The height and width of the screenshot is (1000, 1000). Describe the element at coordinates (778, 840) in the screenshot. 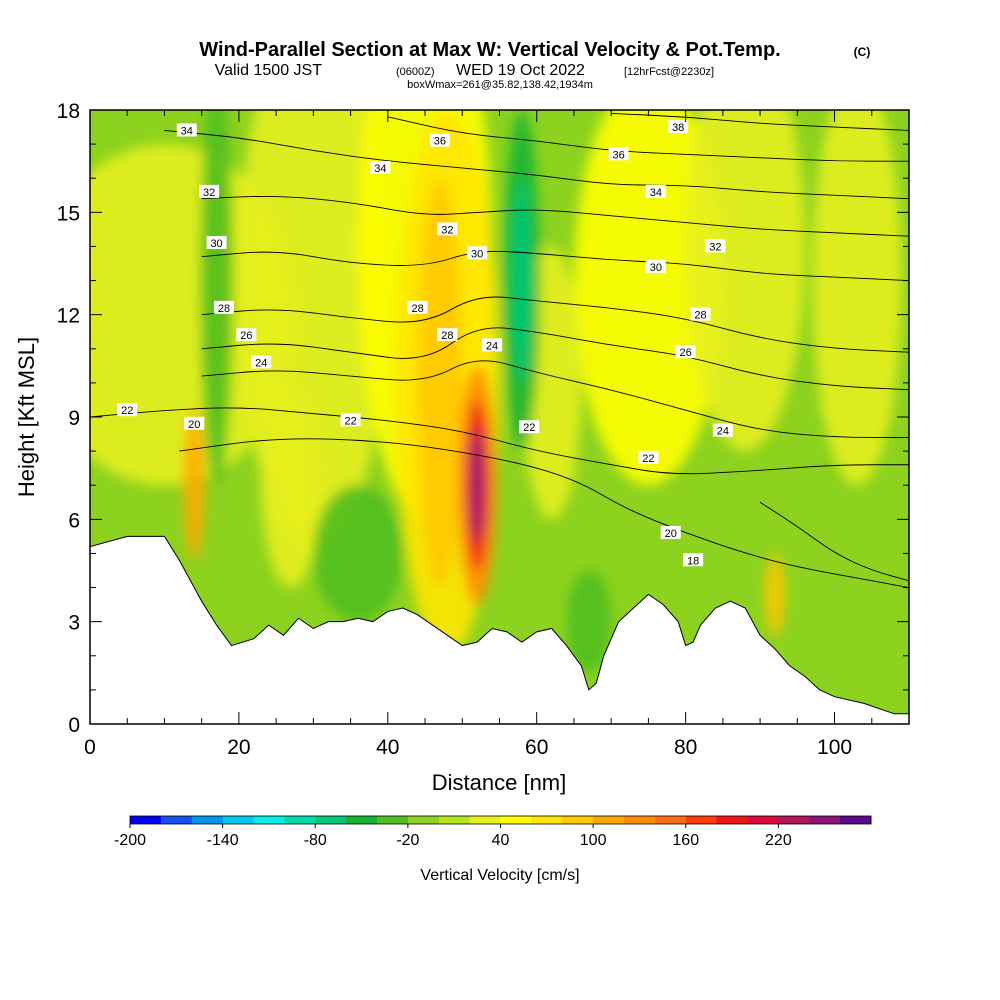

I see `colorbar-tick-label: 220` at that location.